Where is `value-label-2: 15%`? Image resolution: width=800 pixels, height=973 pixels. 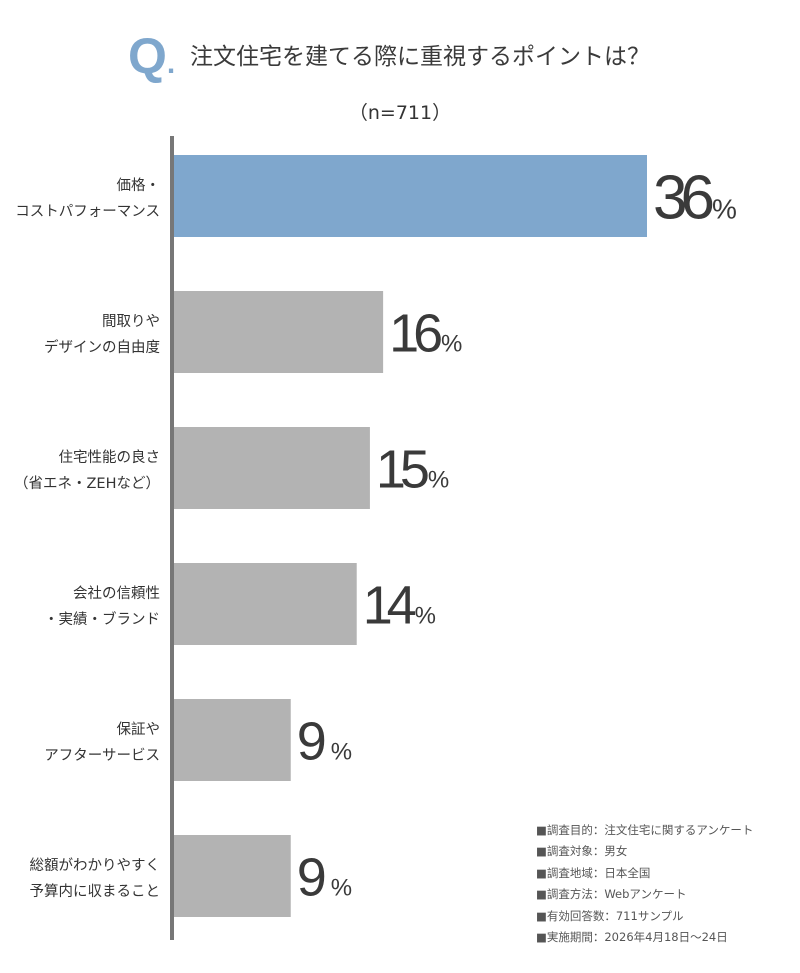 value-label-2: 15% is located at coordinates (412, 469).